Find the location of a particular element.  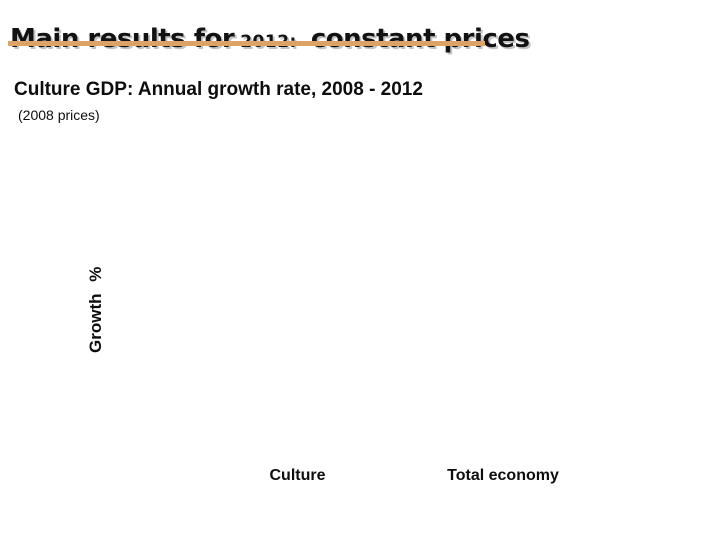

x-axis-label-total-economy: Total economy is located at coordinates (503, 475).